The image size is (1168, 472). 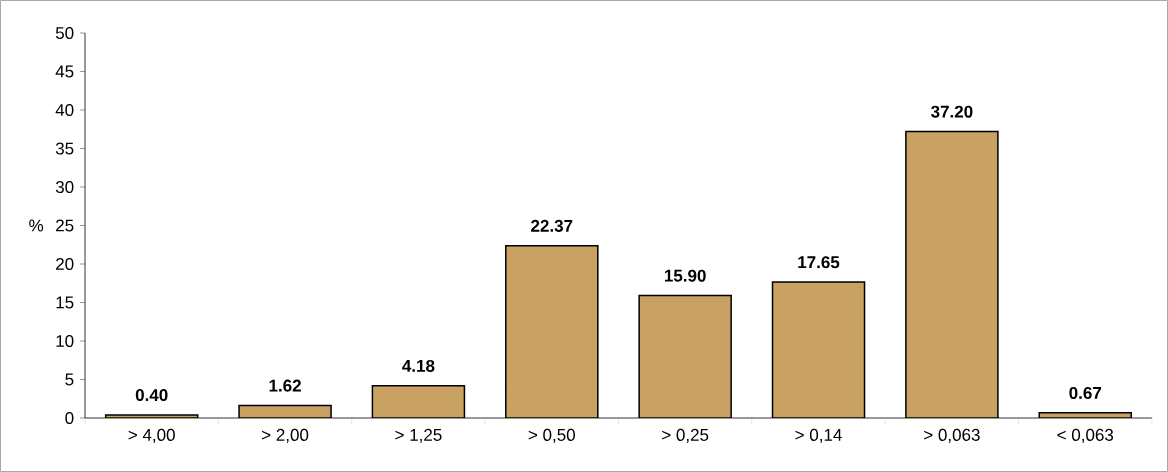 I want to click on y-tick-label: 35, so click(x=64, y=148).